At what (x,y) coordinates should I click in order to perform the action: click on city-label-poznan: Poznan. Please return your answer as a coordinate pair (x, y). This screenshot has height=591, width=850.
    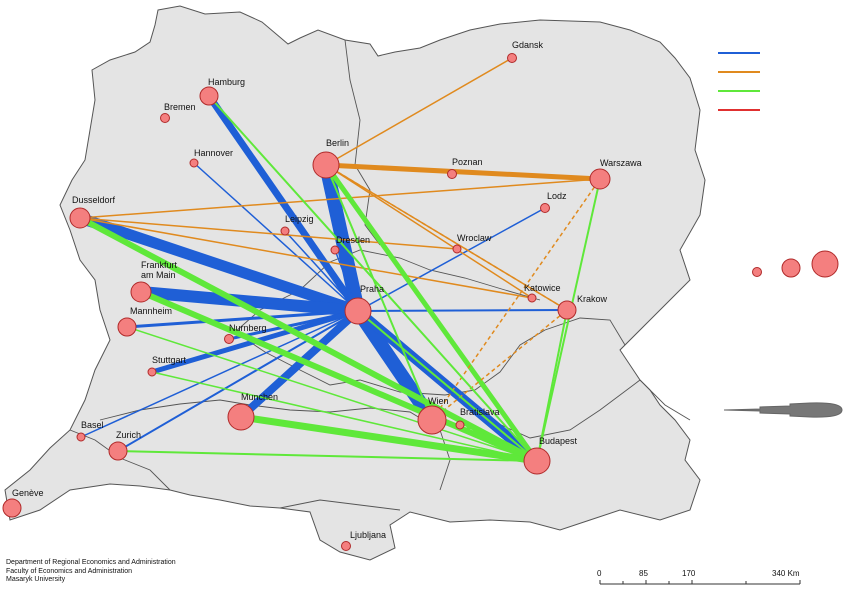
    Looking at the image, I should click on (467, 162).